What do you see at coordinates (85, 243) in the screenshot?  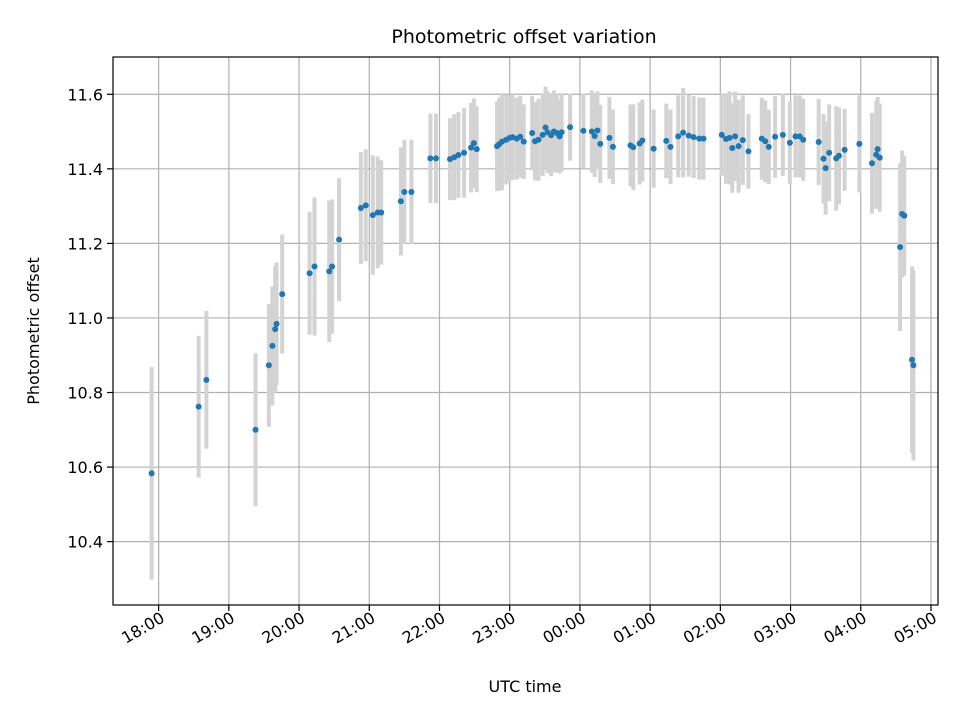 I see `y-tick-label: 11.2` at bounding box center [85, 243].